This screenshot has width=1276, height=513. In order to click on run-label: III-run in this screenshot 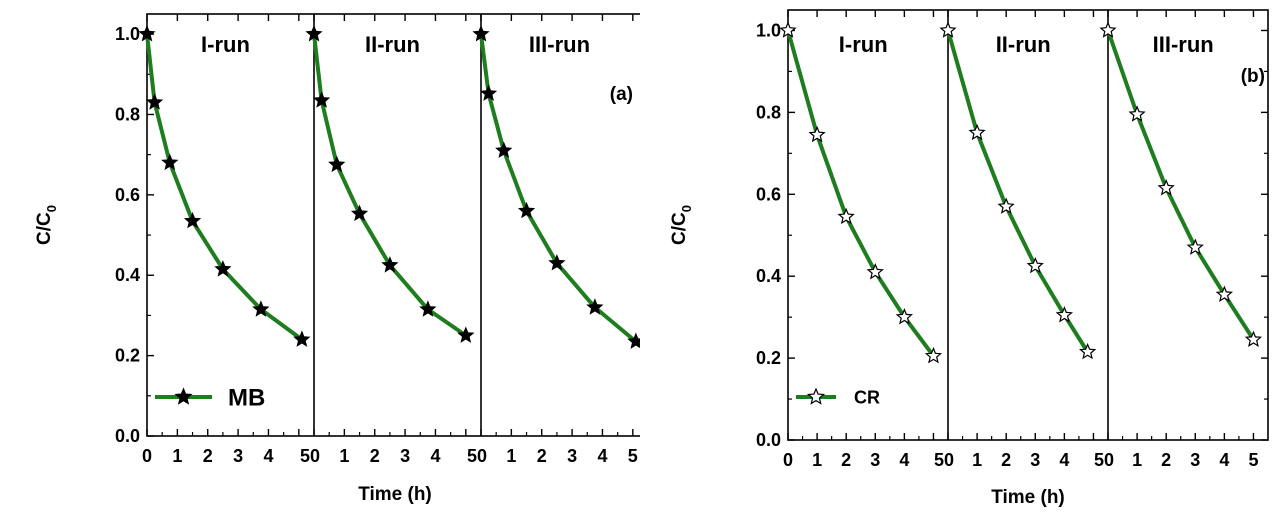, I will do `click(1183, 44)`.